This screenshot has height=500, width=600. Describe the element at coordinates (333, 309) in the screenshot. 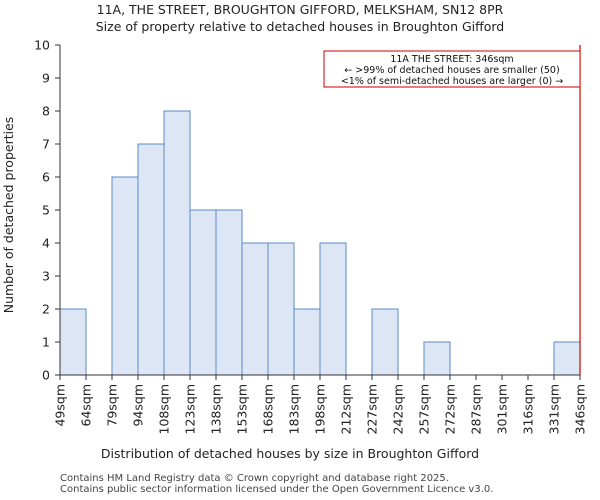

I see `bar-198sqm` at that location.